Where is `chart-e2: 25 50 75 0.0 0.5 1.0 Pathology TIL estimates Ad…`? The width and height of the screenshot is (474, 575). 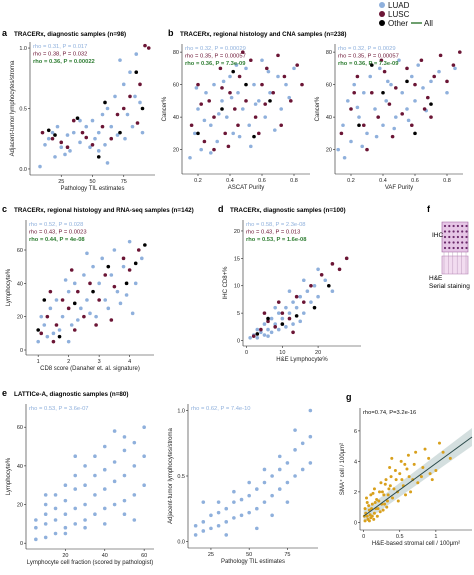
chart-e2: 25 50 75 0.0 0.5 1.0 Pathology TIL estimates Ad… is located at coordinates (243, 484).